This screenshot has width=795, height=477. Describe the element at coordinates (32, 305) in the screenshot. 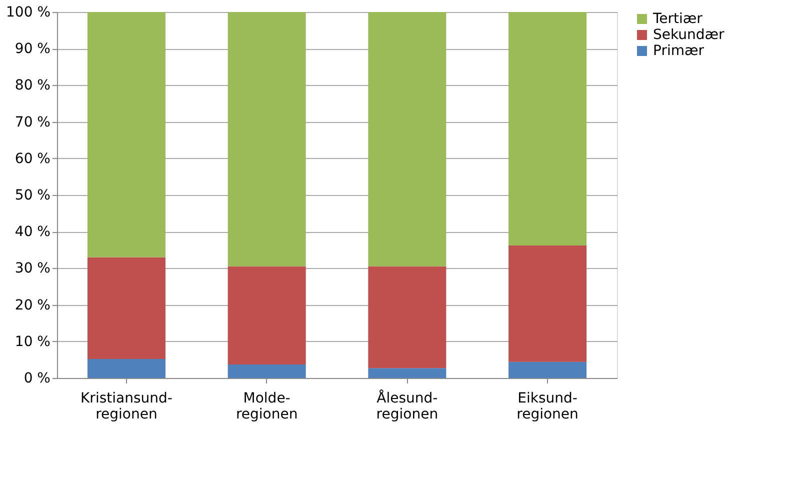

I see `y-tick-label: 20 %` at that location.